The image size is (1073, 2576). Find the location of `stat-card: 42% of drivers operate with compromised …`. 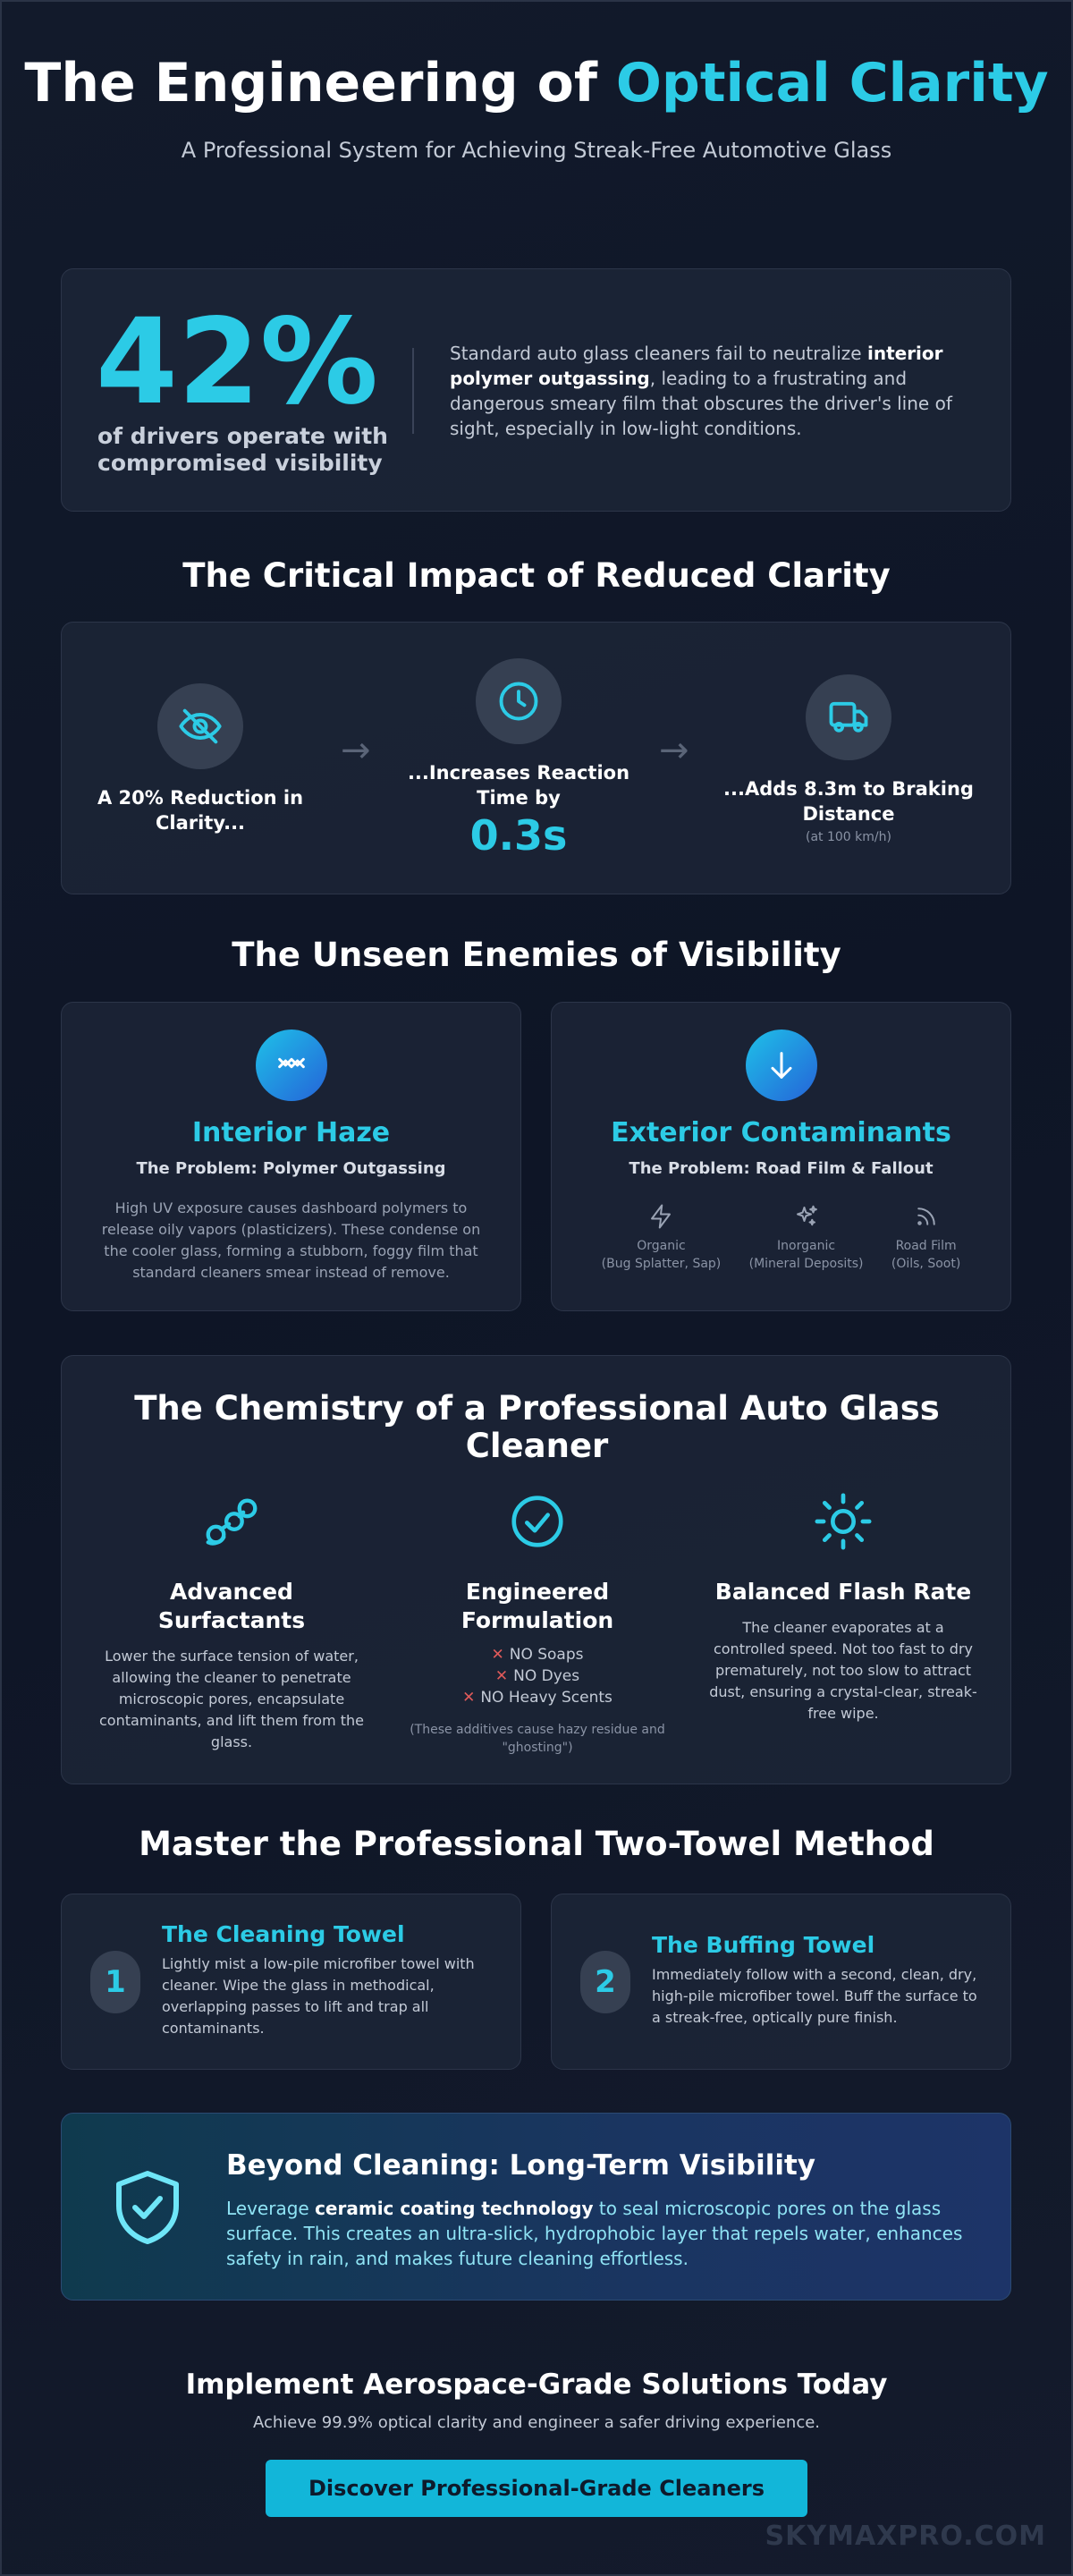

stat-card: 42% of drivers operate with compromised … is located at coordinates (536, 390).